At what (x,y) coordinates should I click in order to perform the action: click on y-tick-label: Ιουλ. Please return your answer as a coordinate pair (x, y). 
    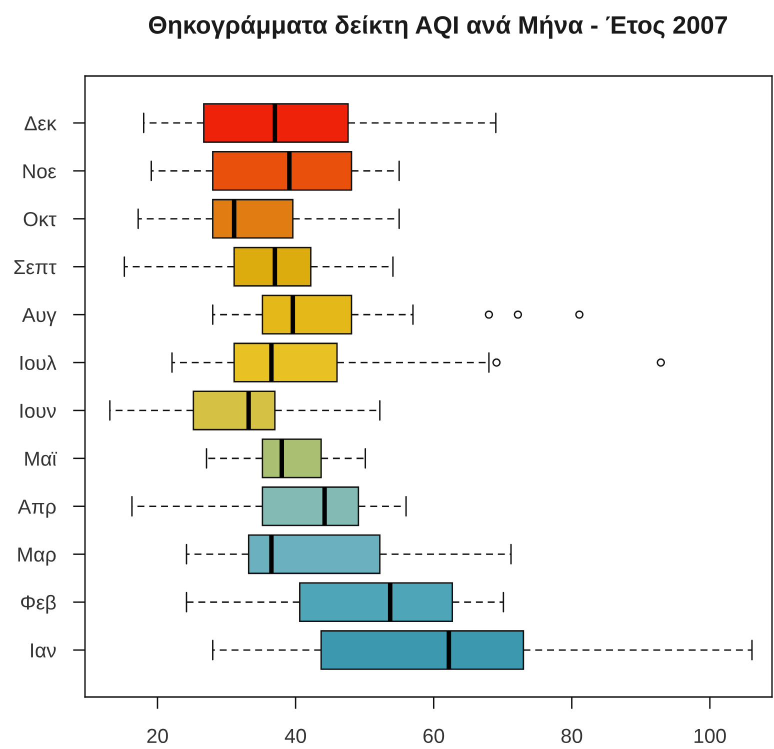
    Looking at the image, I should click on (38, 362).